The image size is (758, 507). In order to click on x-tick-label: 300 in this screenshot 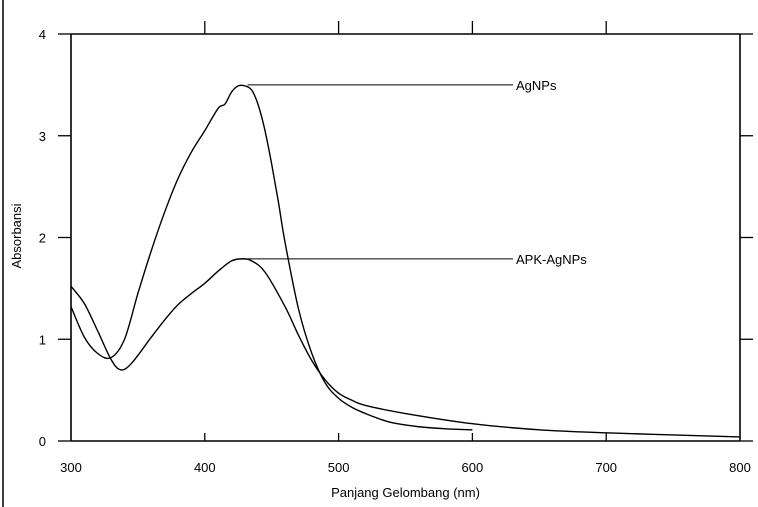, I will do `click(71, 467)`.